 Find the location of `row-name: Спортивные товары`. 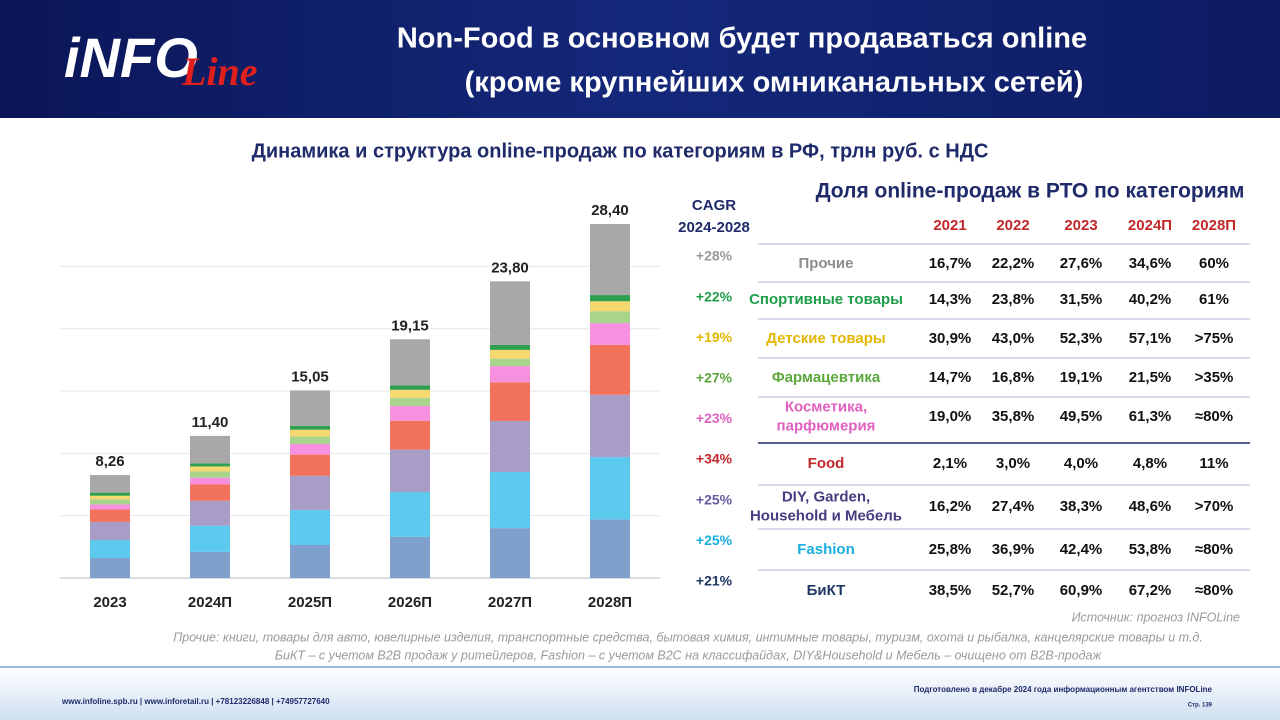

row-name: Спортивные товары is located at coordinates (826, 299).